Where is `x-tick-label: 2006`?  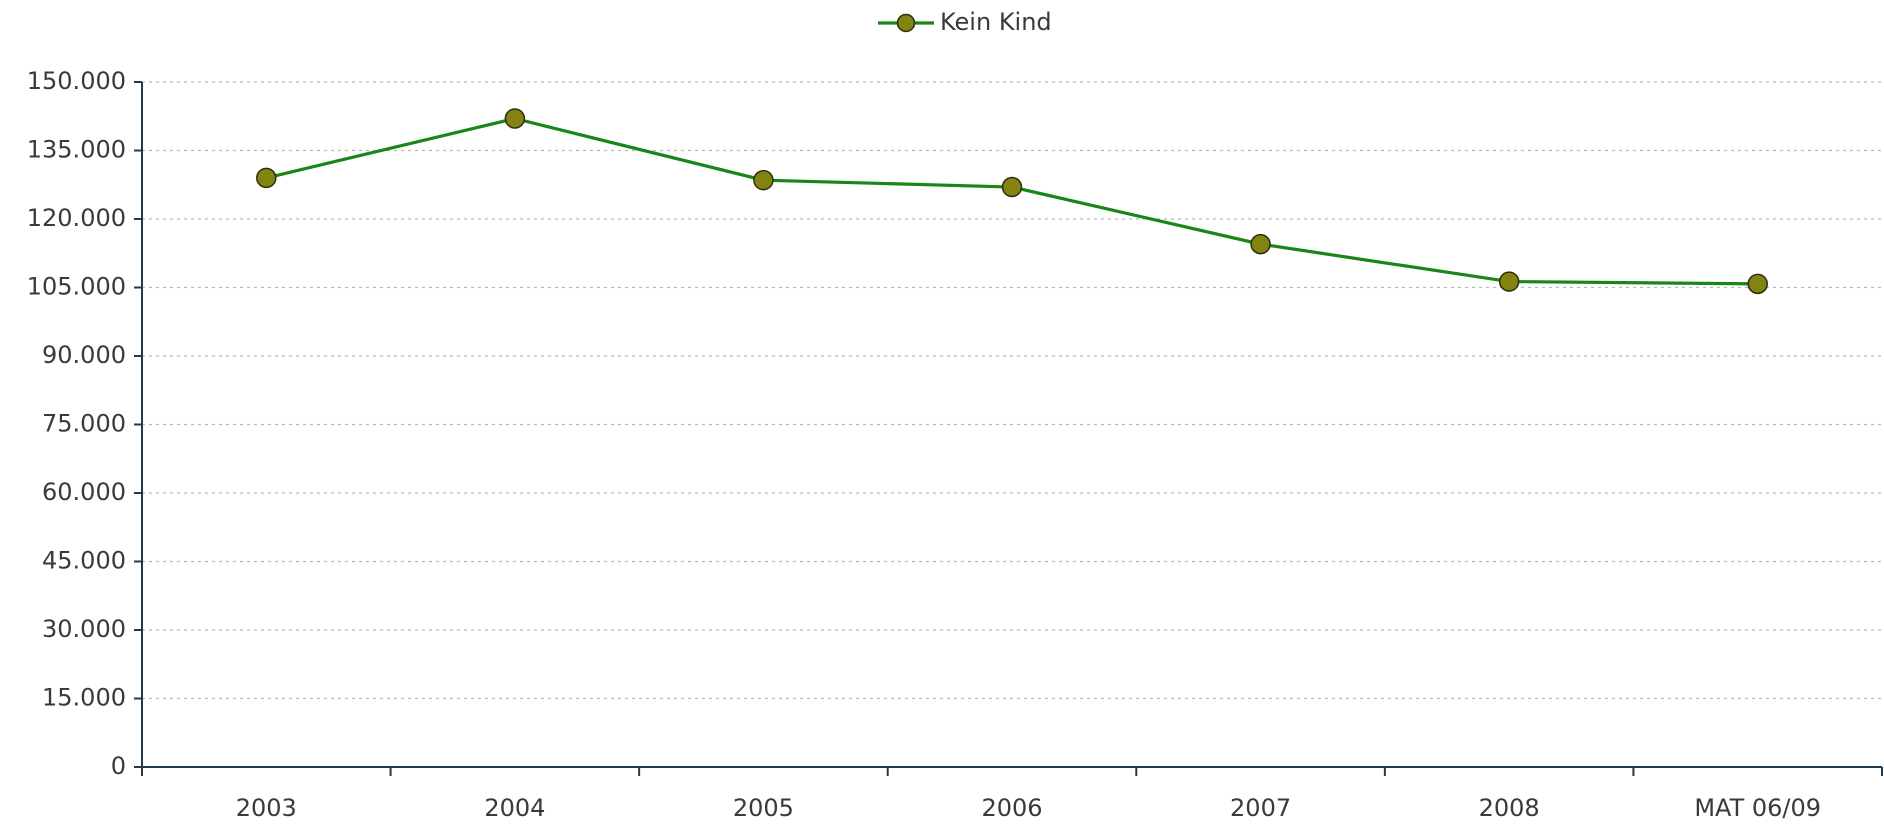 x-tick-label: 2006 is located at coordinates (1011, 808).